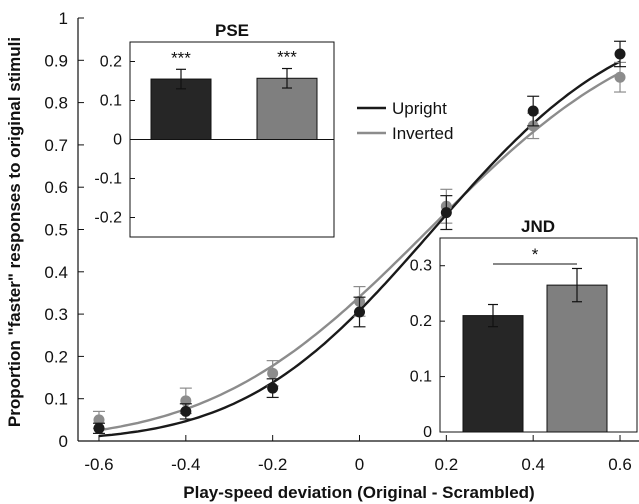 This screenshot has height=504, width=639. I want to click on legend-label-upright: Upright, so click(419, 108).